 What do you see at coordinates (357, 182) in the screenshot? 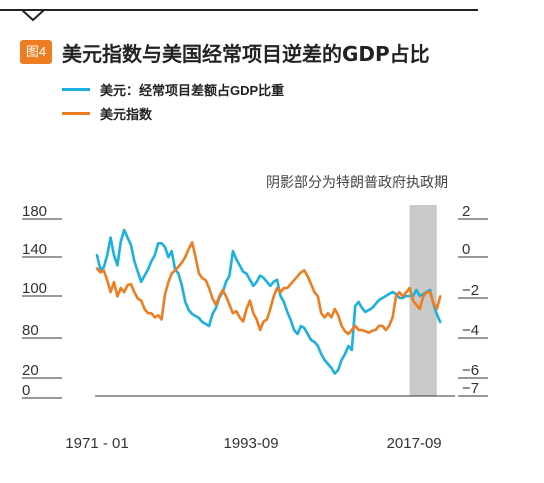
I see `shading-note: 阴影部分为特朗普政府执政期` at bounding box center [357, 182].